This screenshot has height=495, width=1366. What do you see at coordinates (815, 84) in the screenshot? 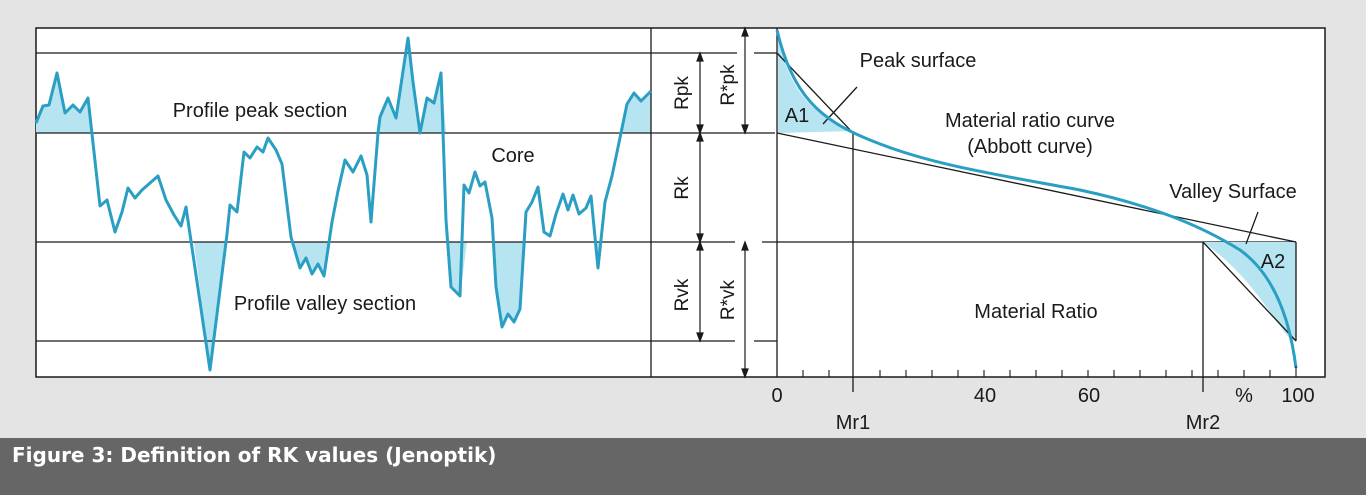
I see `peak-surface-area` at bounding box center [815, 84].